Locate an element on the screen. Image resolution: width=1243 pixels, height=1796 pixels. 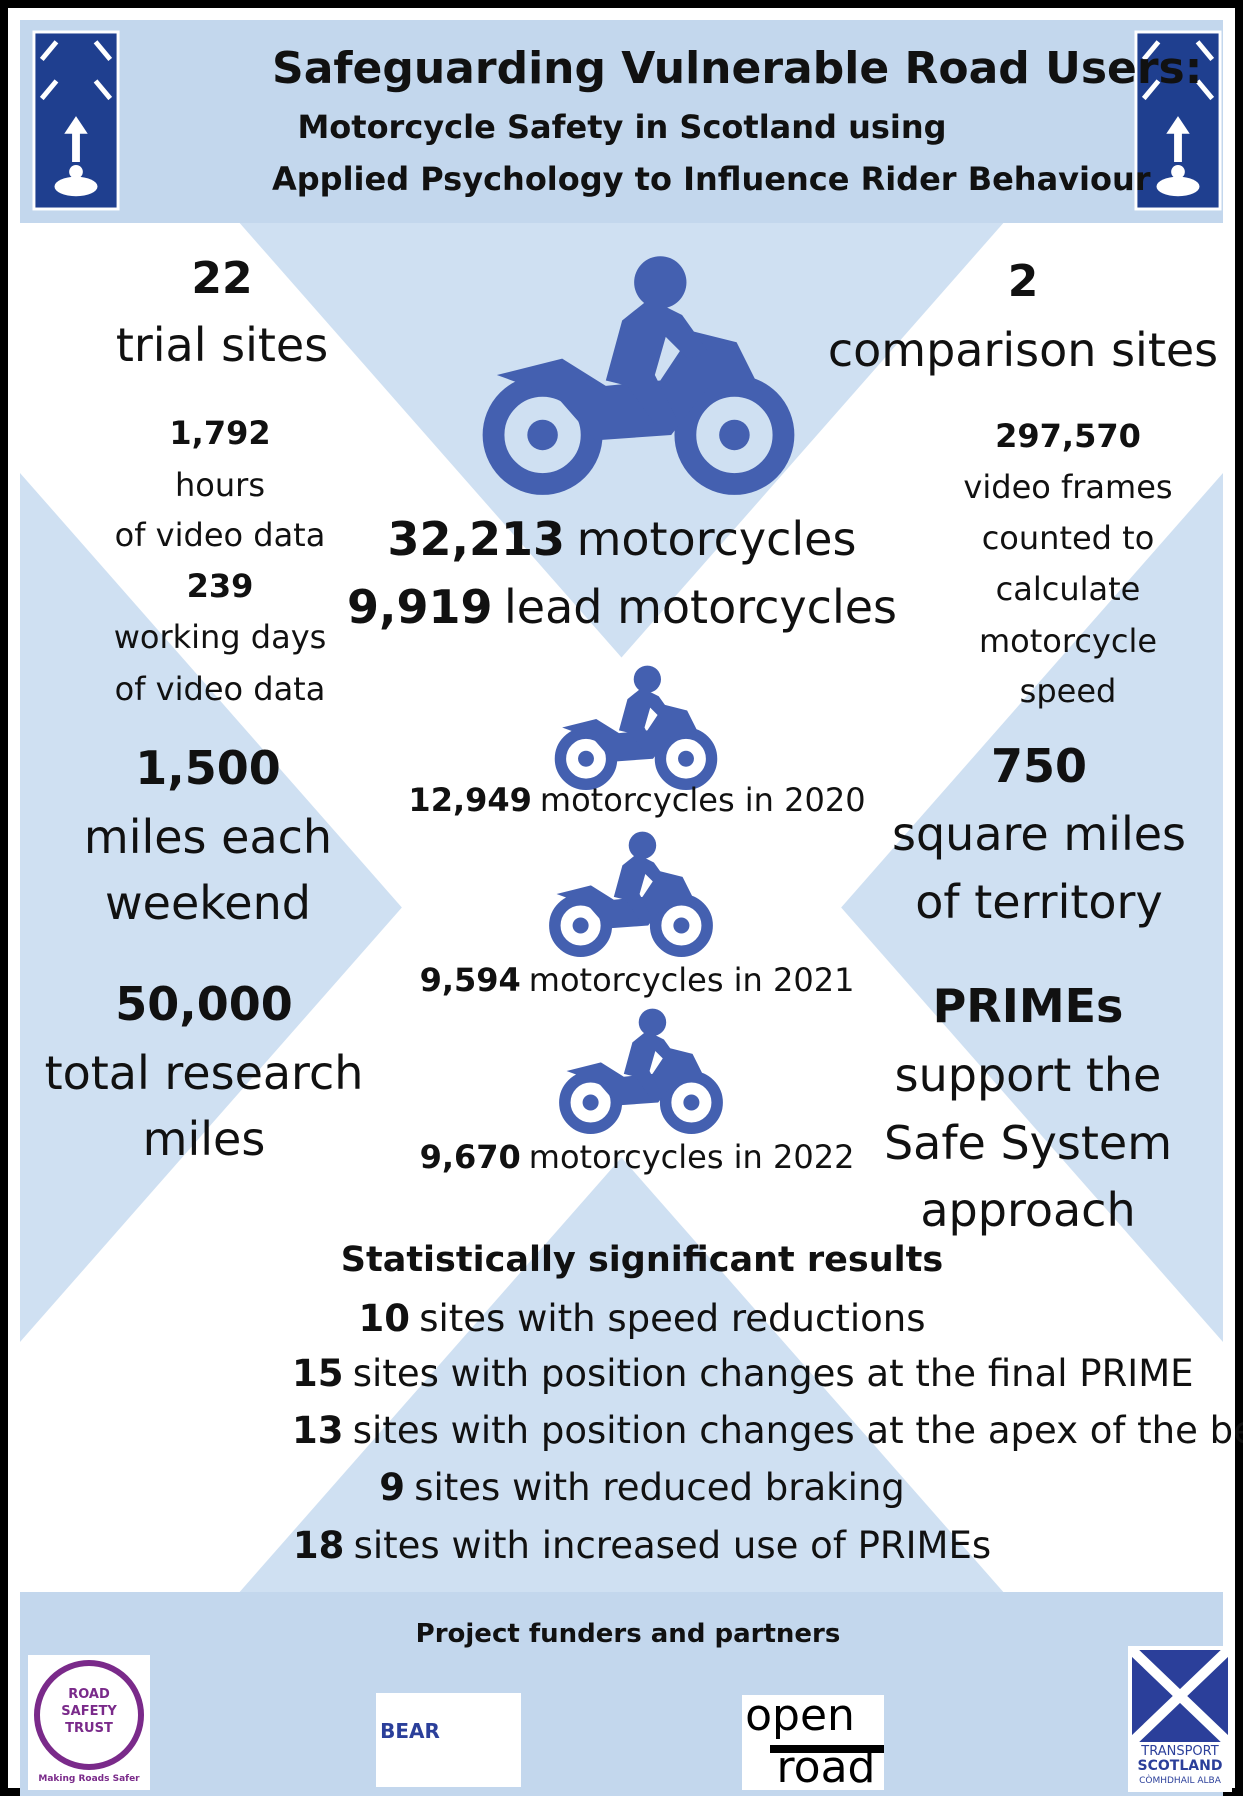
logo-text: BEAR is located at coordinates (410, 1731).